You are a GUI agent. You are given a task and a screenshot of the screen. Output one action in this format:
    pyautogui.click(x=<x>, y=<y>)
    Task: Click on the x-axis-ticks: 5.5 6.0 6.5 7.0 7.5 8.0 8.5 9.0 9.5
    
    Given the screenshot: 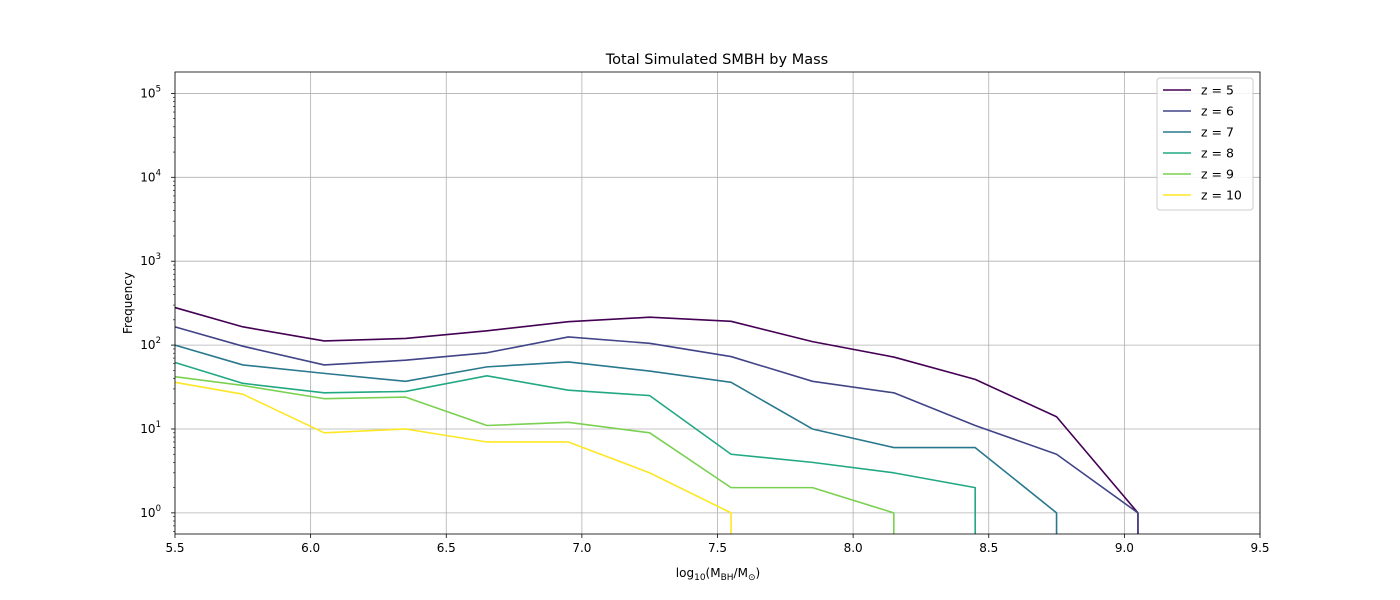 What is the action you would take?
    pyautogui.click(x=717, y=544)
    